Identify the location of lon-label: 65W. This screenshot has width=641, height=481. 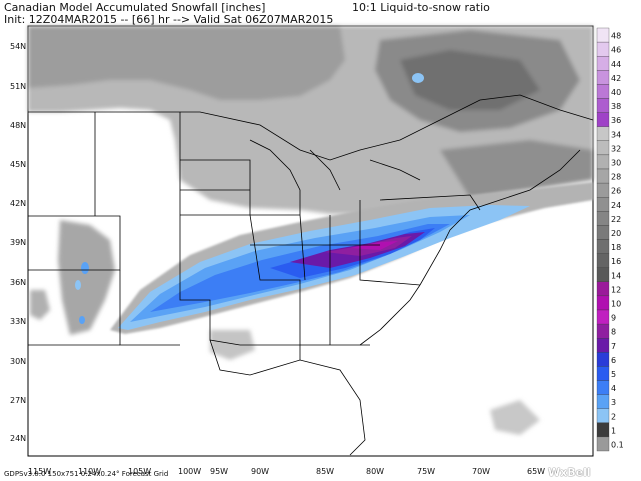
(536, 471).